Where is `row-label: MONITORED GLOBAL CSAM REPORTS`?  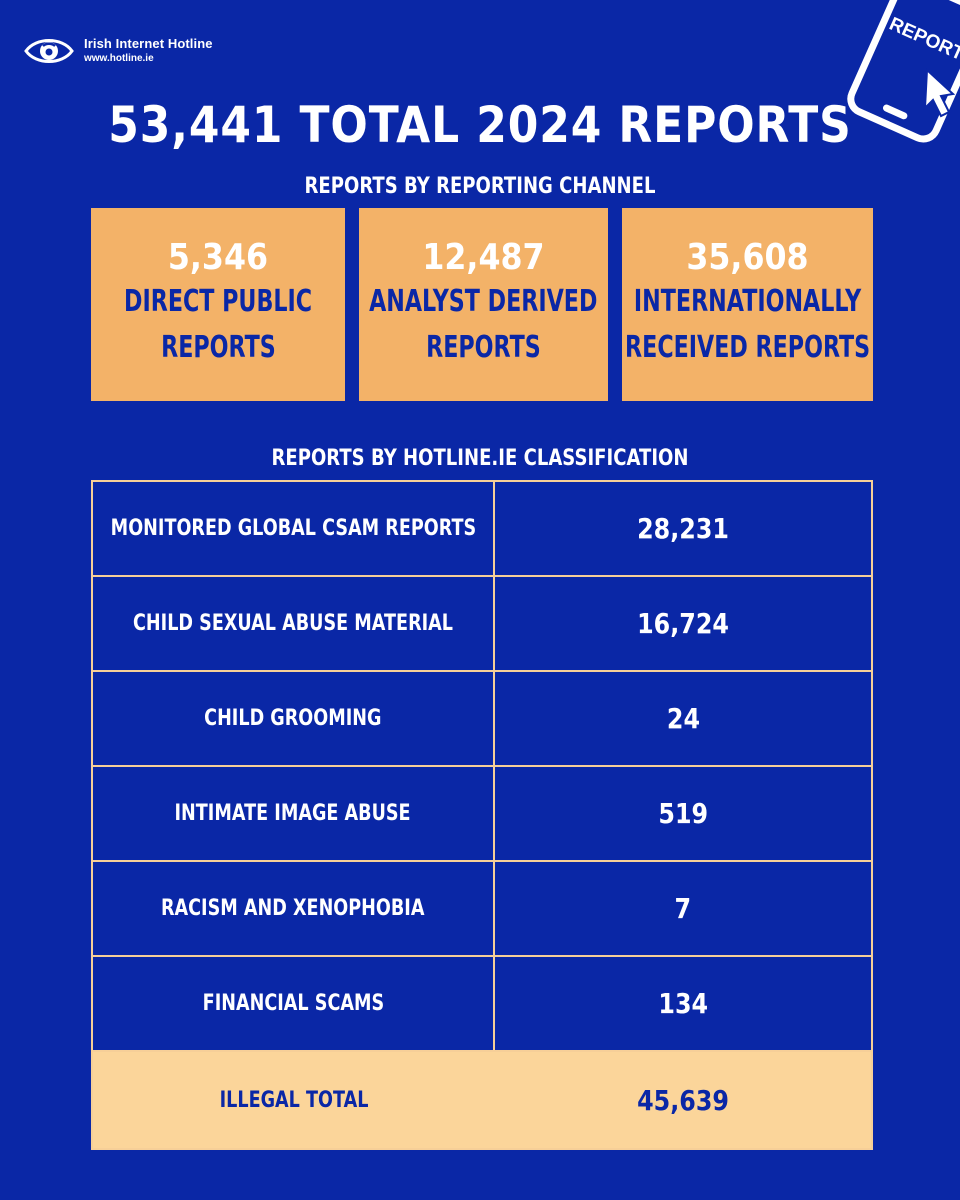
row-label: MONITORED GLOBAL CSAM REPORTS is located at coordinates (294, 528).